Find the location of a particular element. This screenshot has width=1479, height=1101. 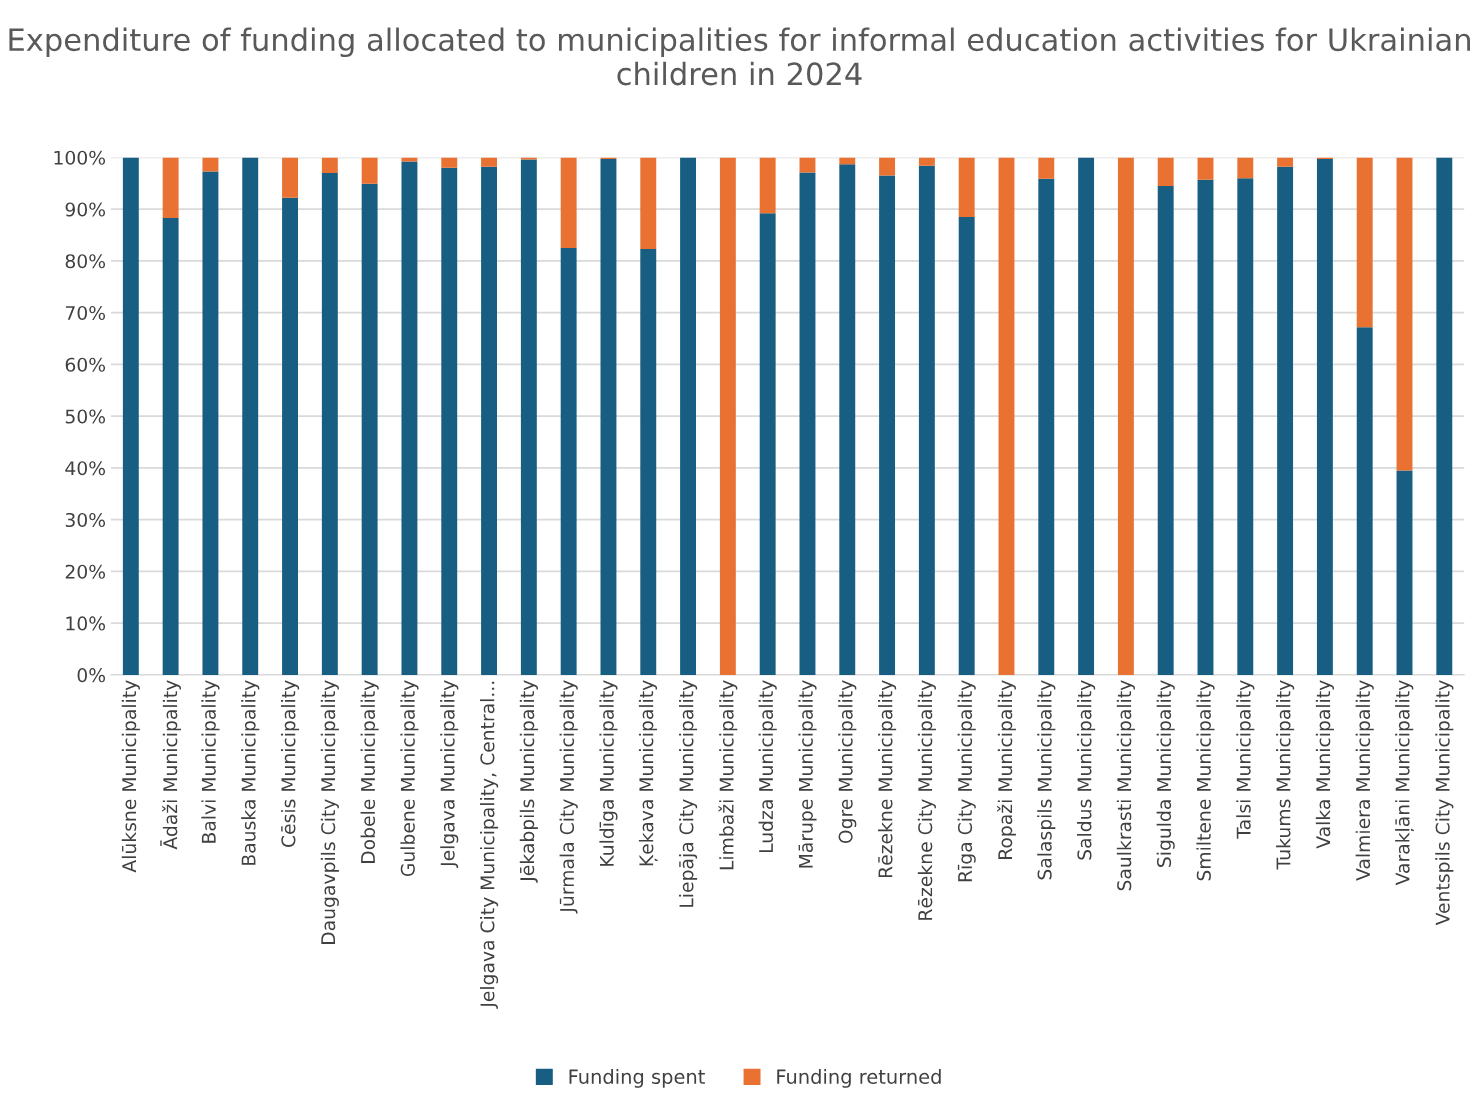

x-tick-label: Varakļāni Municipality is located at coordinates (1404, 783).